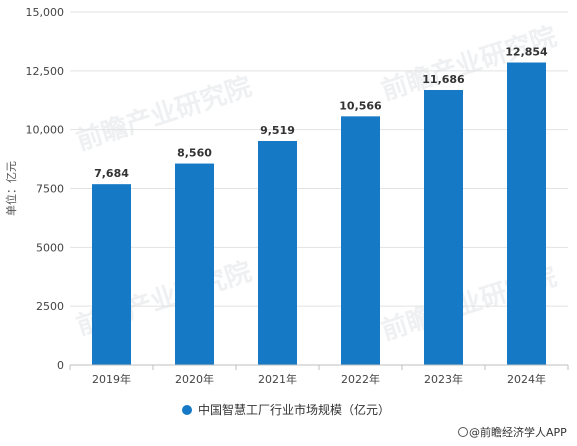 The image size is (577, 446). I want to click on data-label: 7,684, so click(111, 173).